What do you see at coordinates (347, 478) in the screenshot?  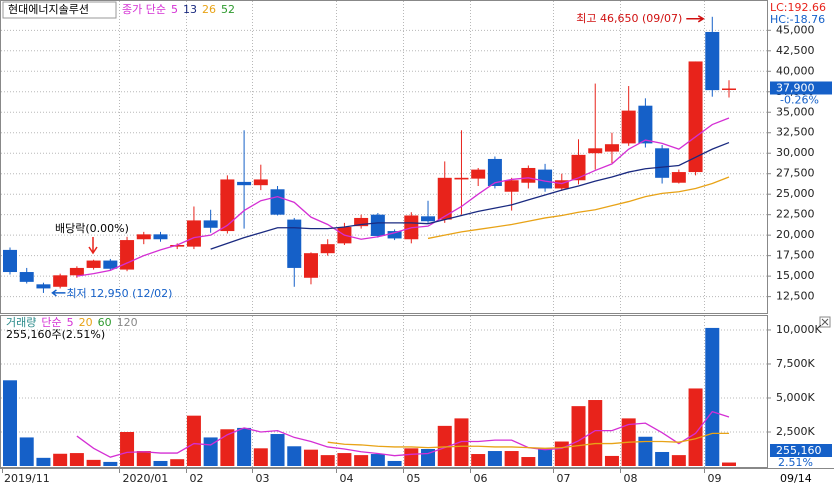 I see `x-tick-label: 04` at bounding box center [347, 478].